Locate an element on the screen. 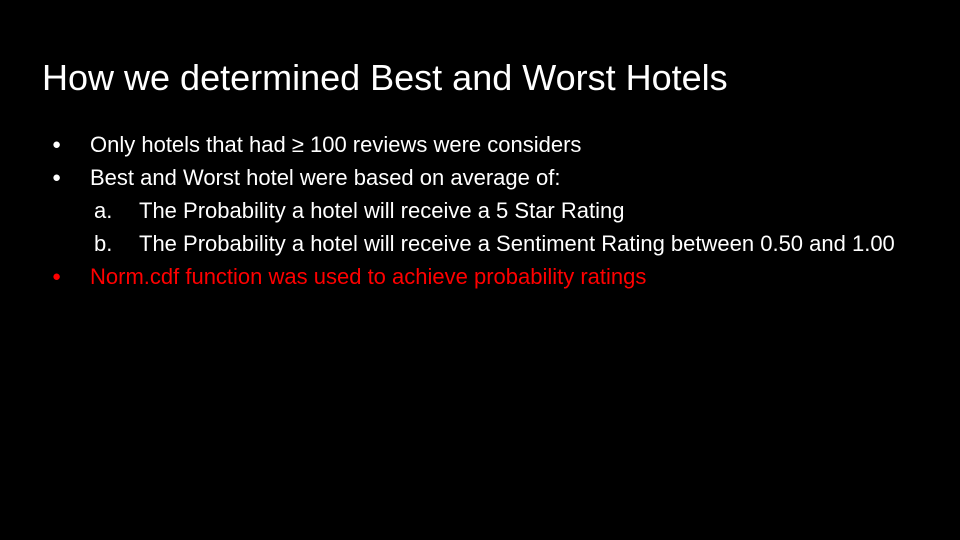  slide-title: How we determined Best and Worst Hotels is located at coordinates (385, 77).